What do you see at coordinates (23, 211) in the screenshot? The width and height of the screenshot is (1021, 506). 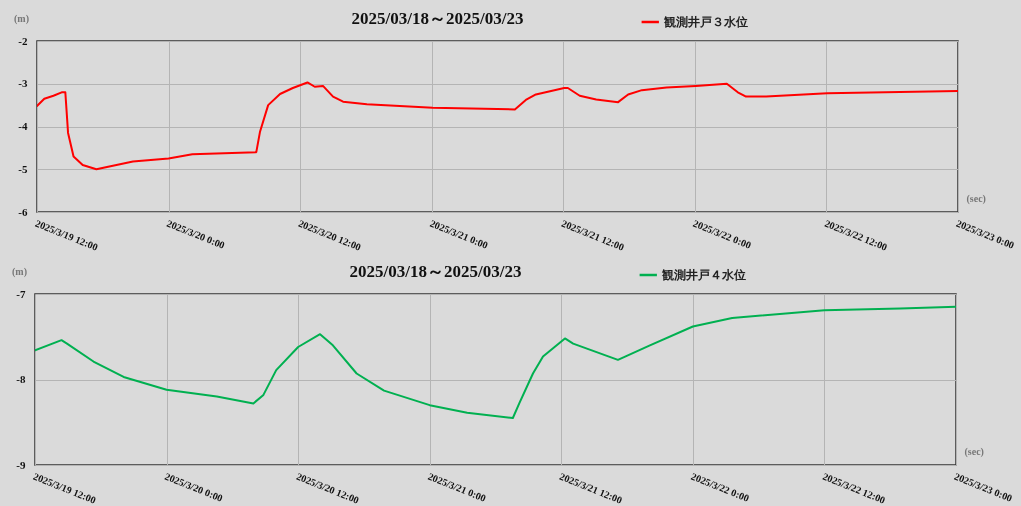 I see `y-tick-label: -6` at bounding box center [23, 211].